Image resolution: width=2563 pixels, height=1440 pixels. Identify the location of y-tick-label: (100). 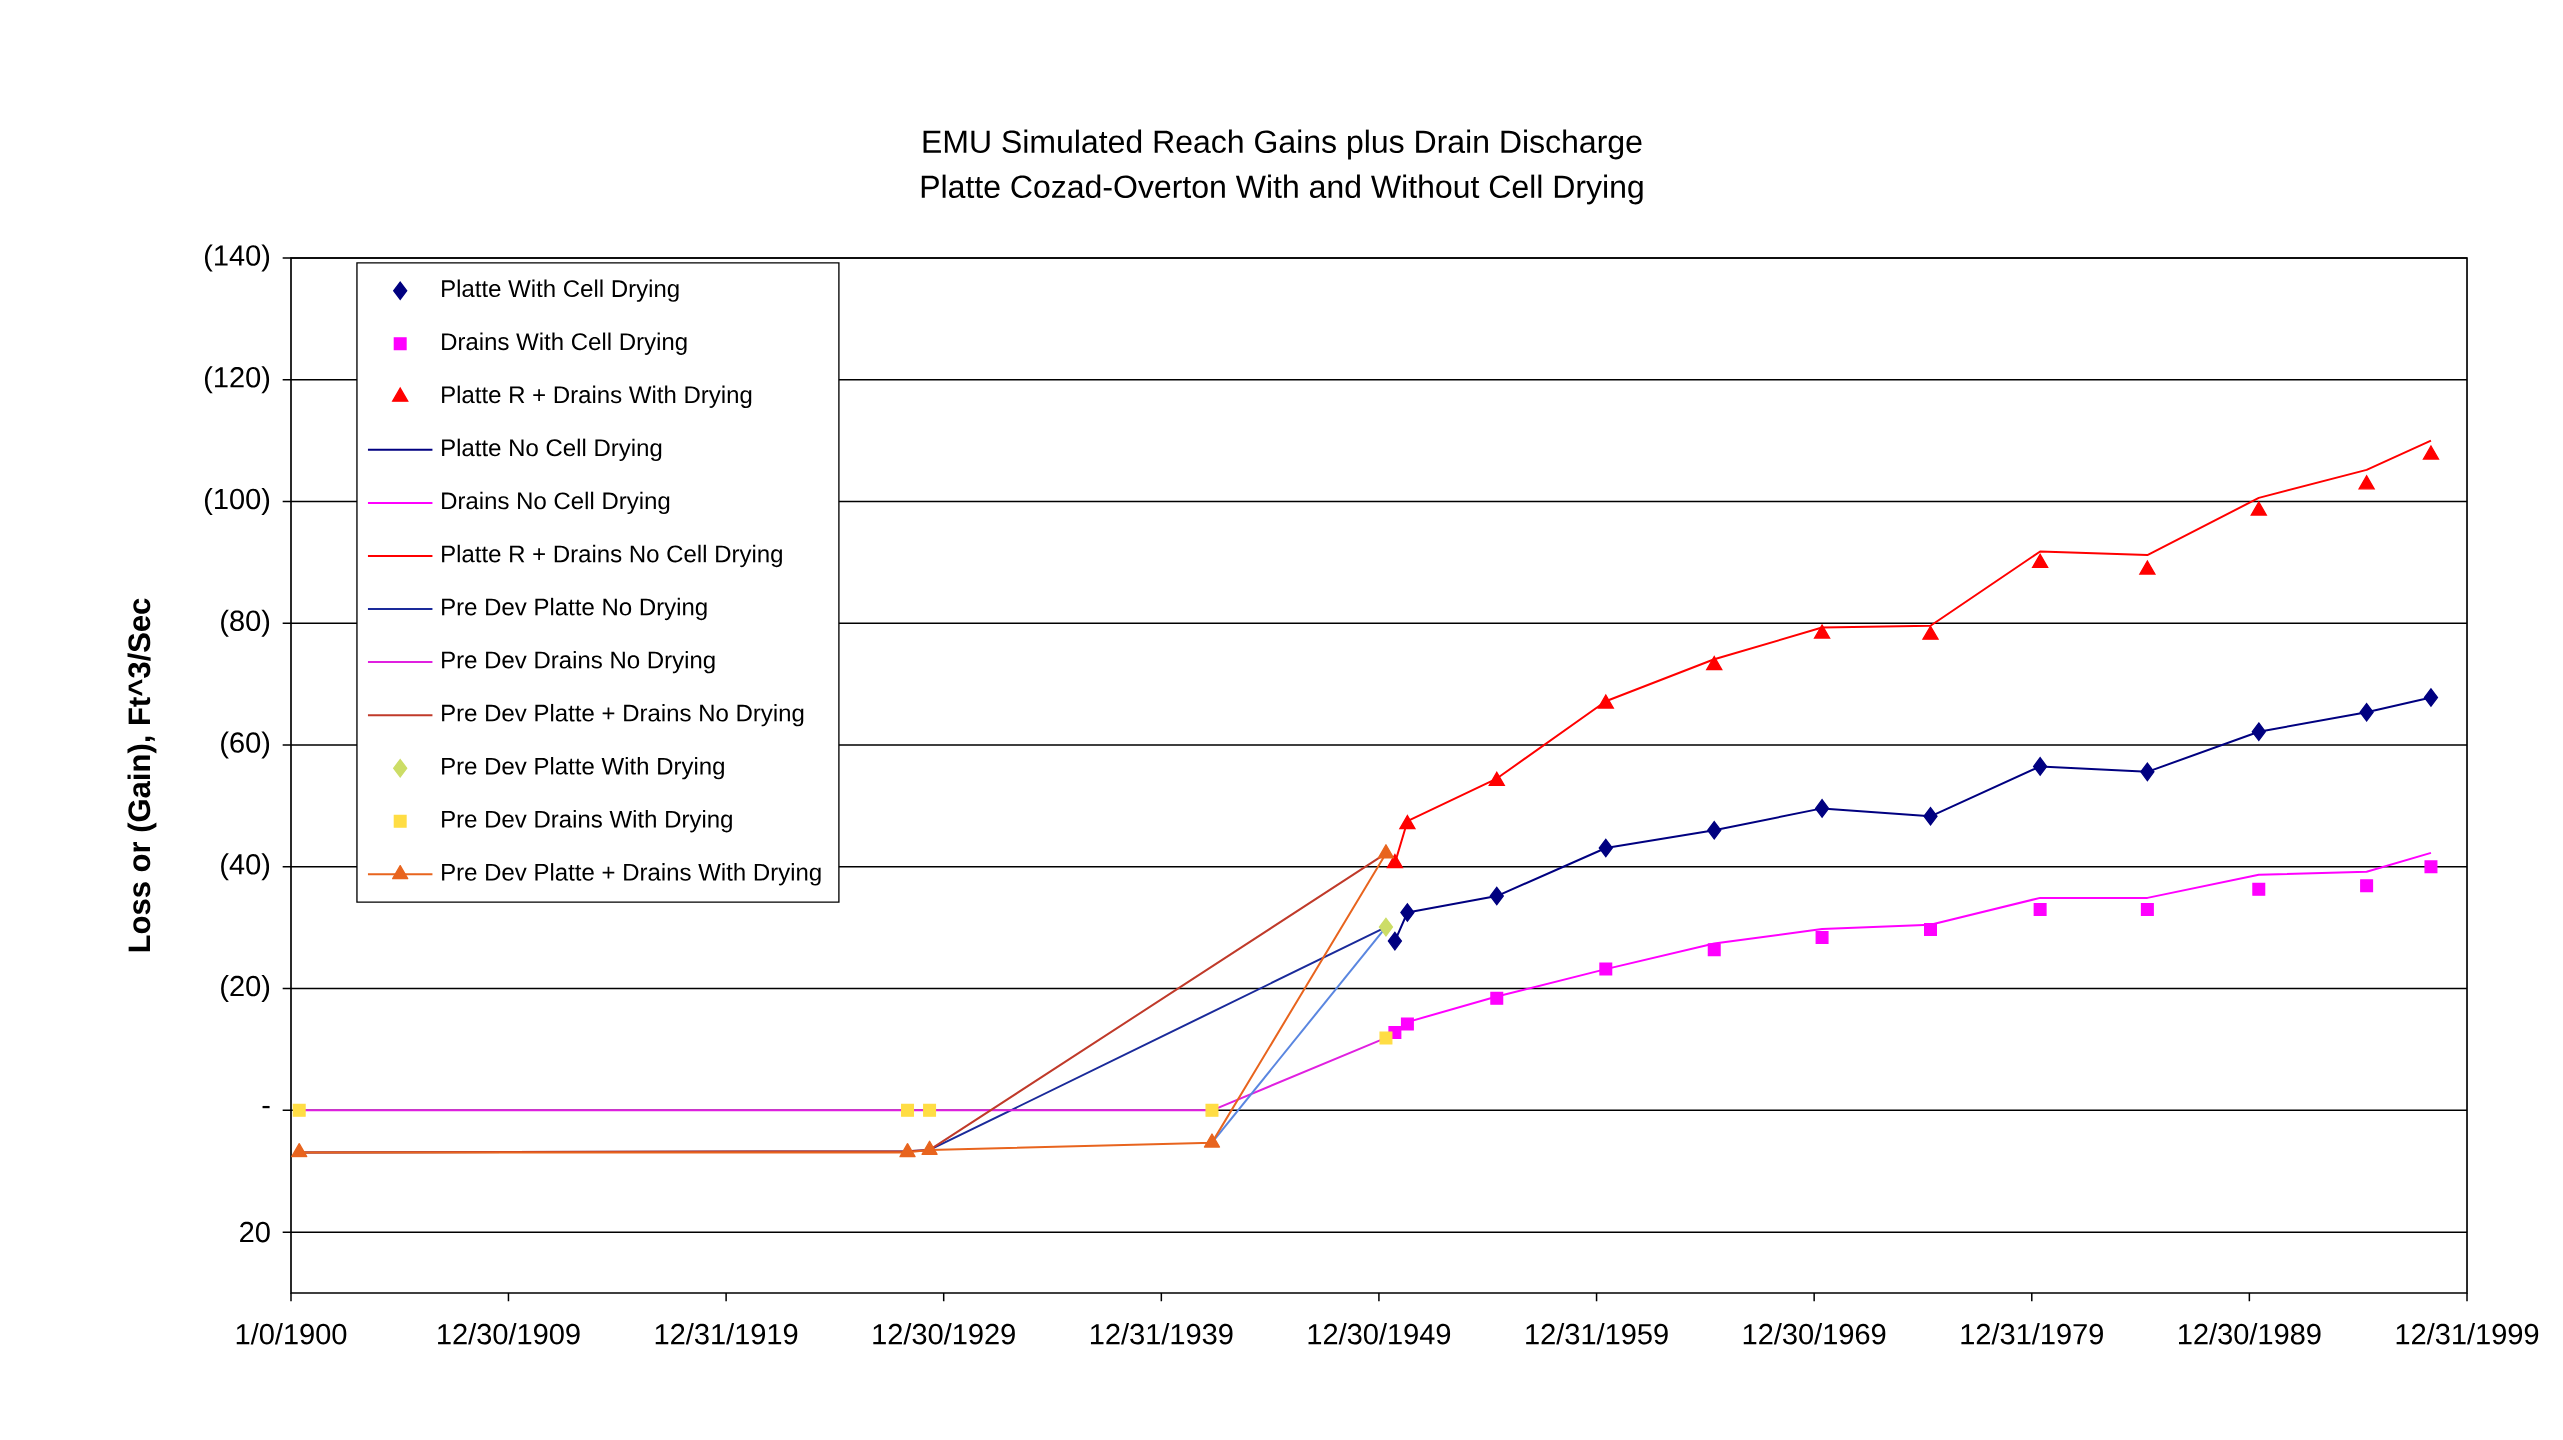
(237, 502).